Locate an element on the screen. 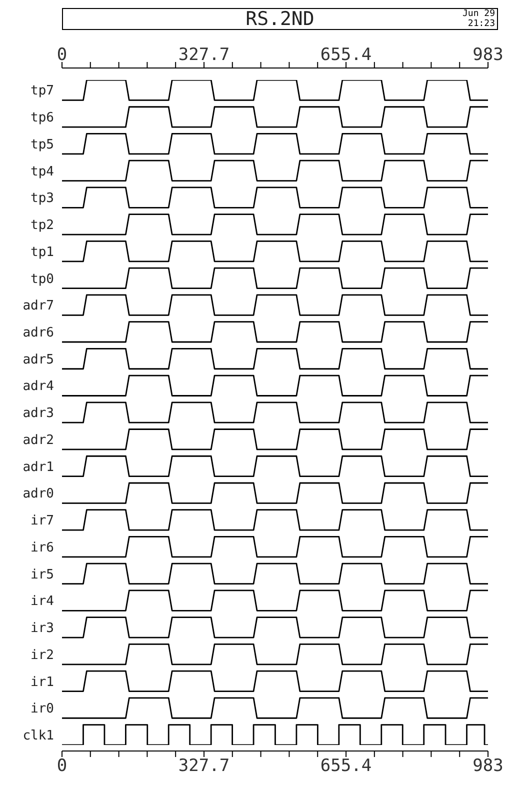 Image resolution: width=514 pixels, height=791 pixels. series-label: ir7 is located at coordinates (42, 521).